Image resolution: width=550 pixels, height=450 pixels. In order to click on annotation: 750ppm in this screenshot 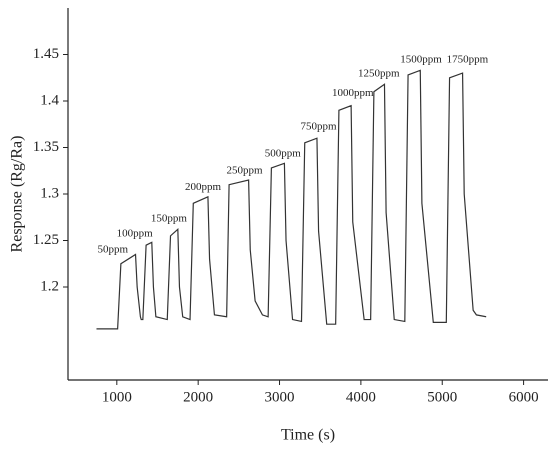, I will do `click(319, 127)`.